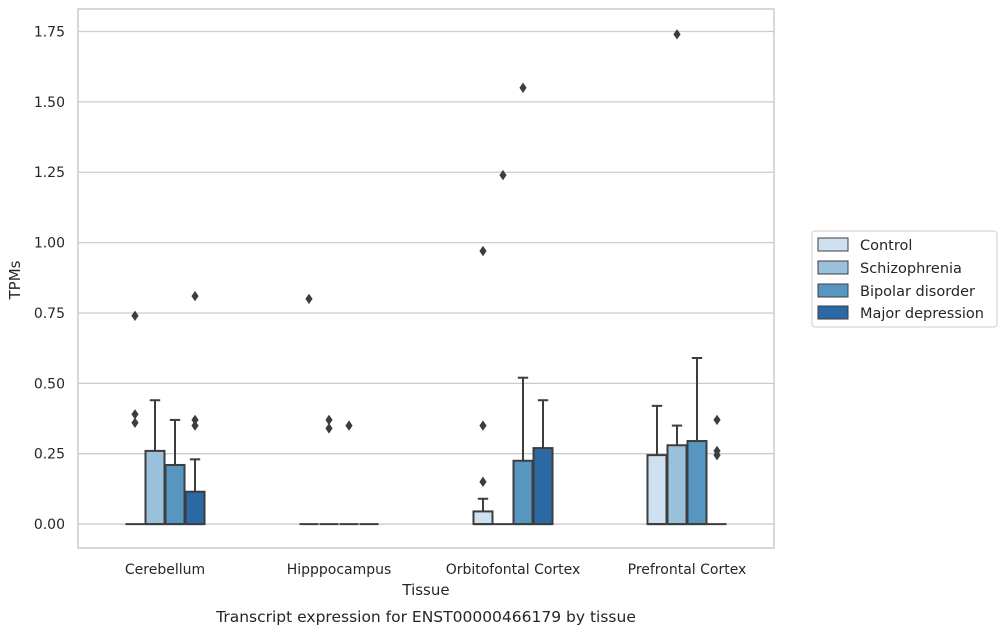  What do you see at coordinates (922, 314) in the screenshot?
I see `legend-label-major-depression: Major depression` at bounding box center [922, 314].